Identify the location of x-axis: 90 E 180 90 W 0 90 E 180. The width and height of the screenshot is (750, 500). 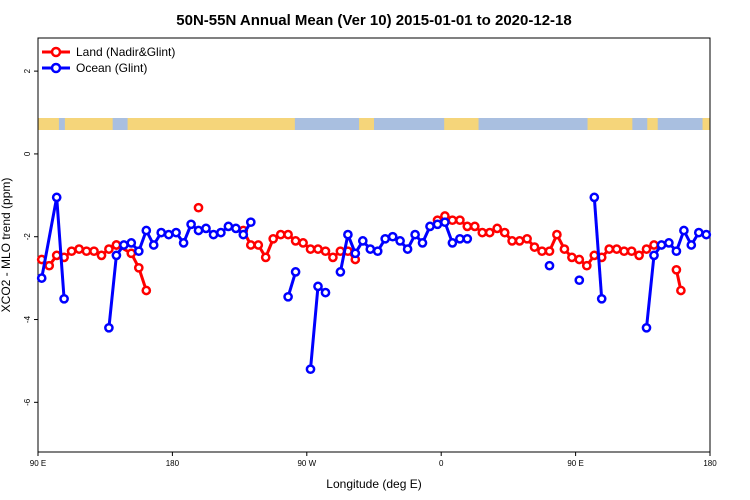
(373, 460).